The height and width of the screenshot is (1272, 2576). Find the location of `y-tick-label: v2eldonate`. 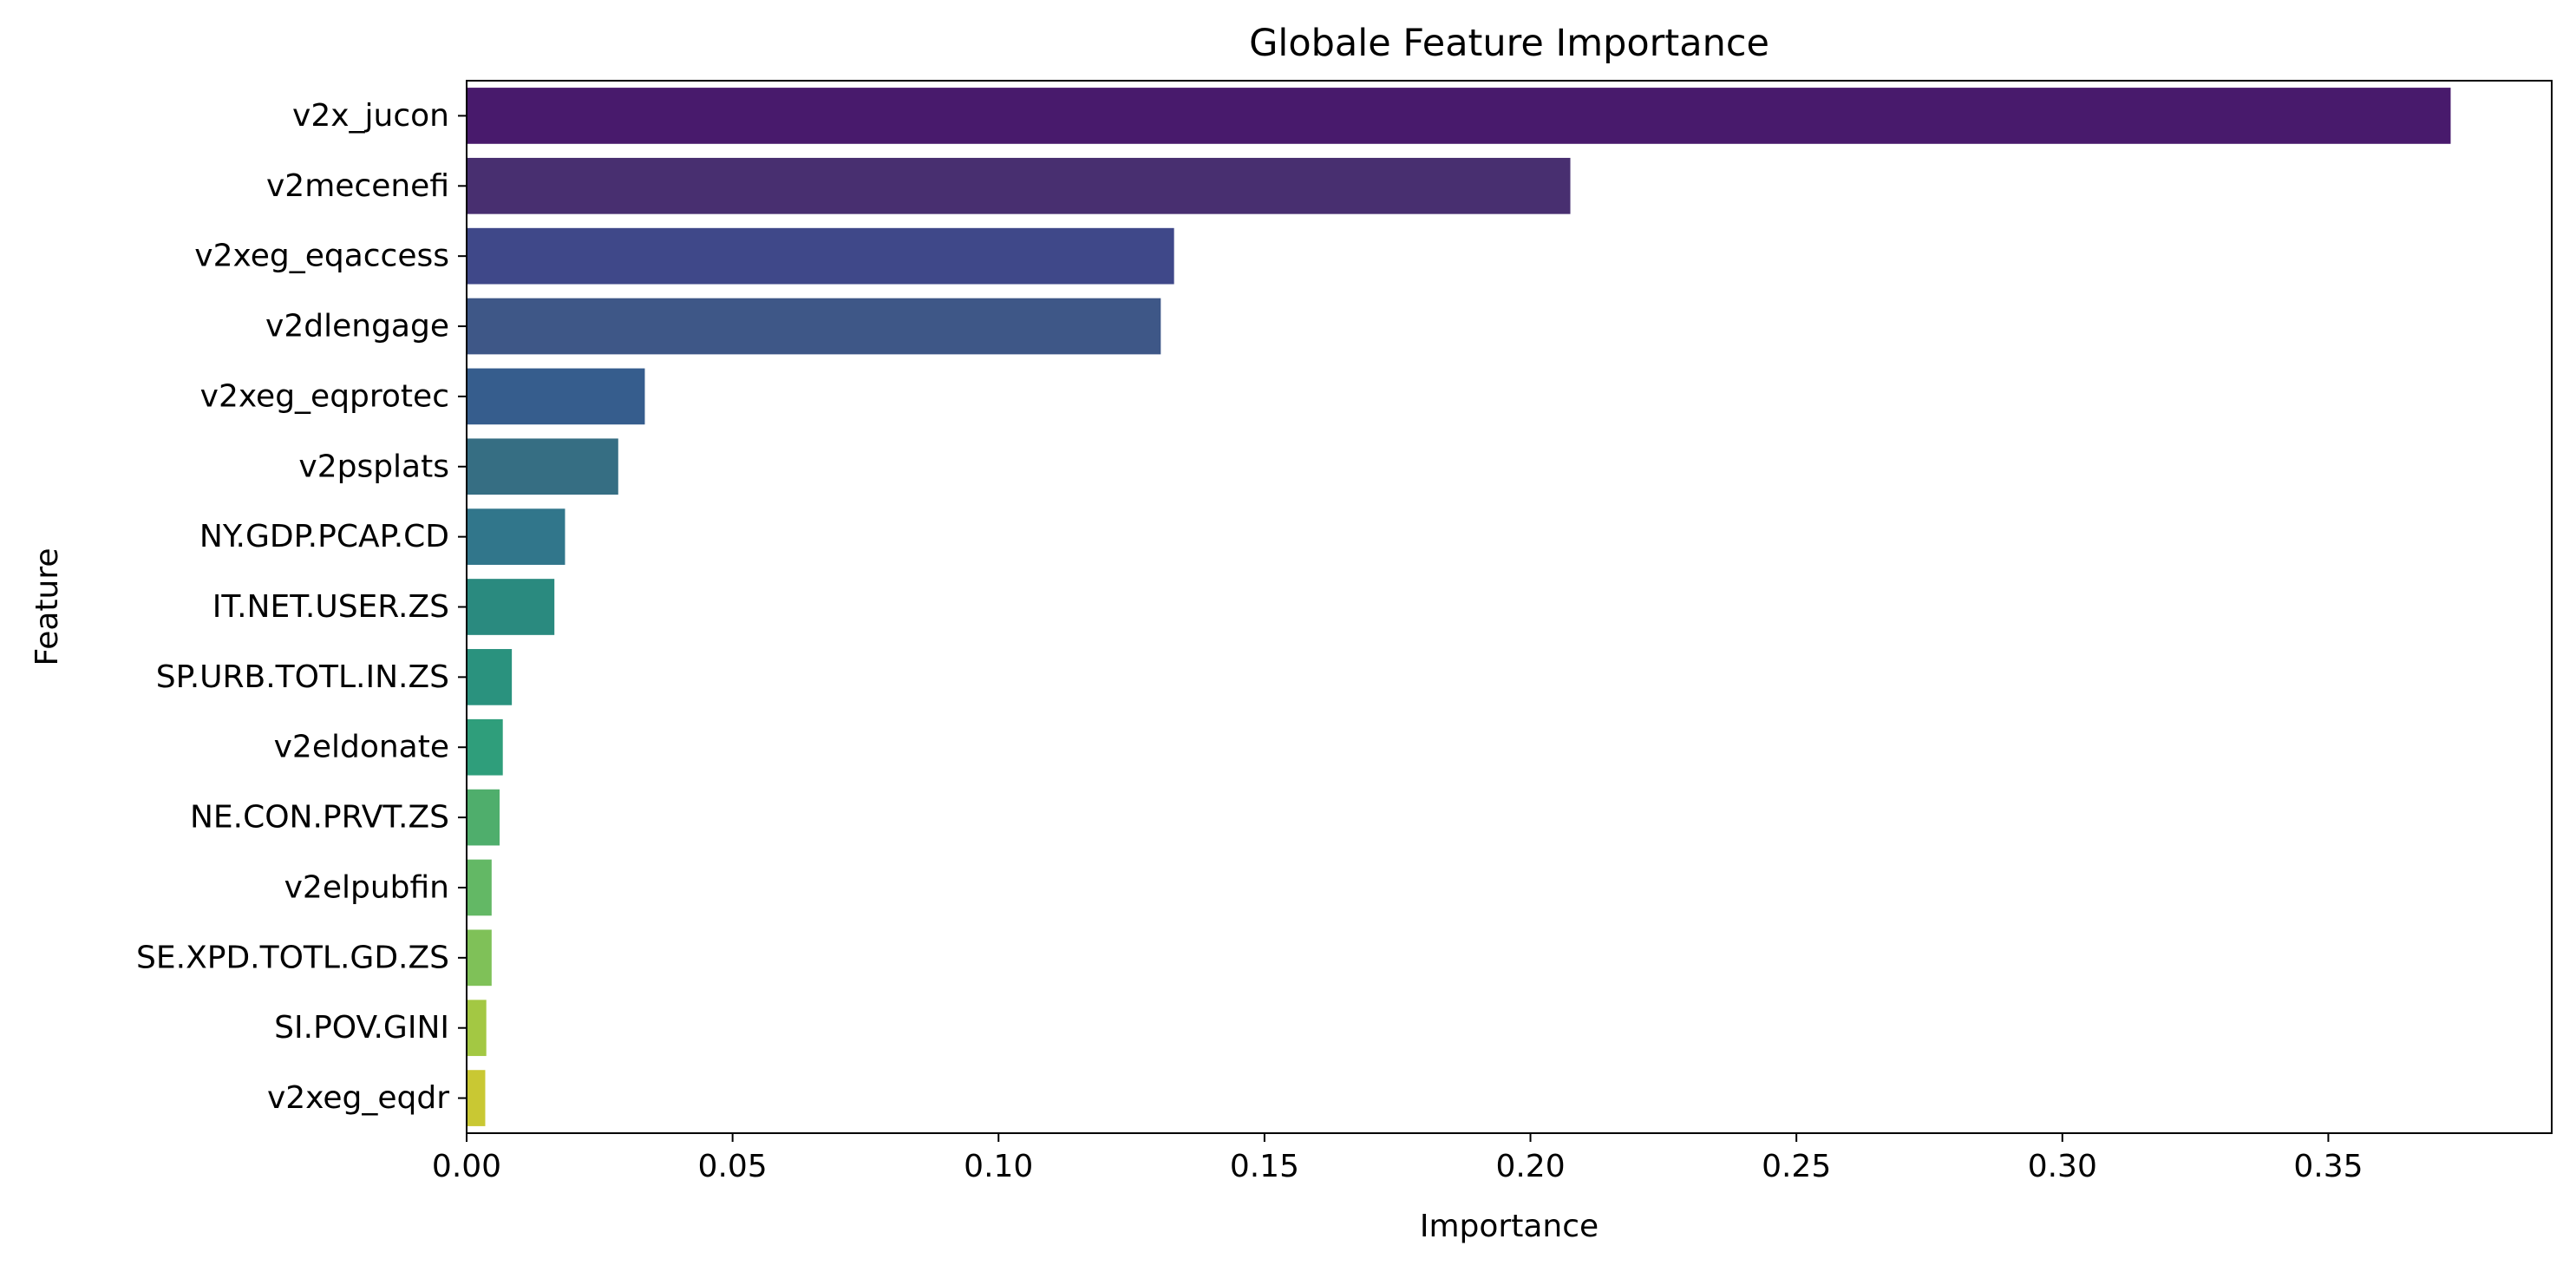

y-tick-label: v2eldonate is located at coordinates (361, 747).